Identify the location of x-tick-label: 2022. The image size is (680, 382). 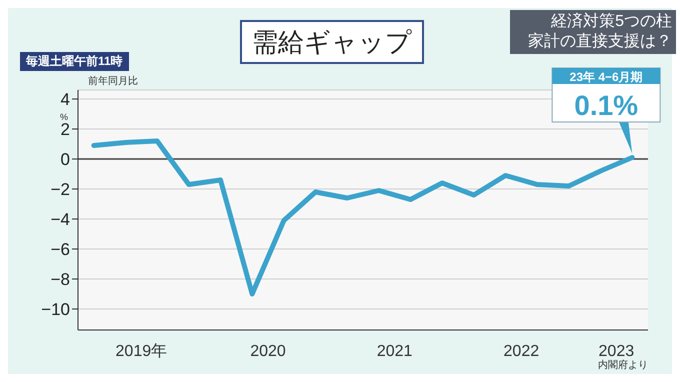
(522, 351).